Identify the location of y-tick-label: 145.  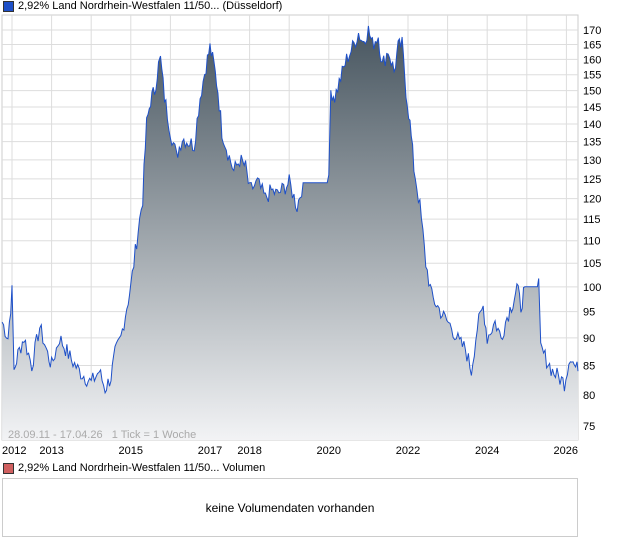
(592, 108).